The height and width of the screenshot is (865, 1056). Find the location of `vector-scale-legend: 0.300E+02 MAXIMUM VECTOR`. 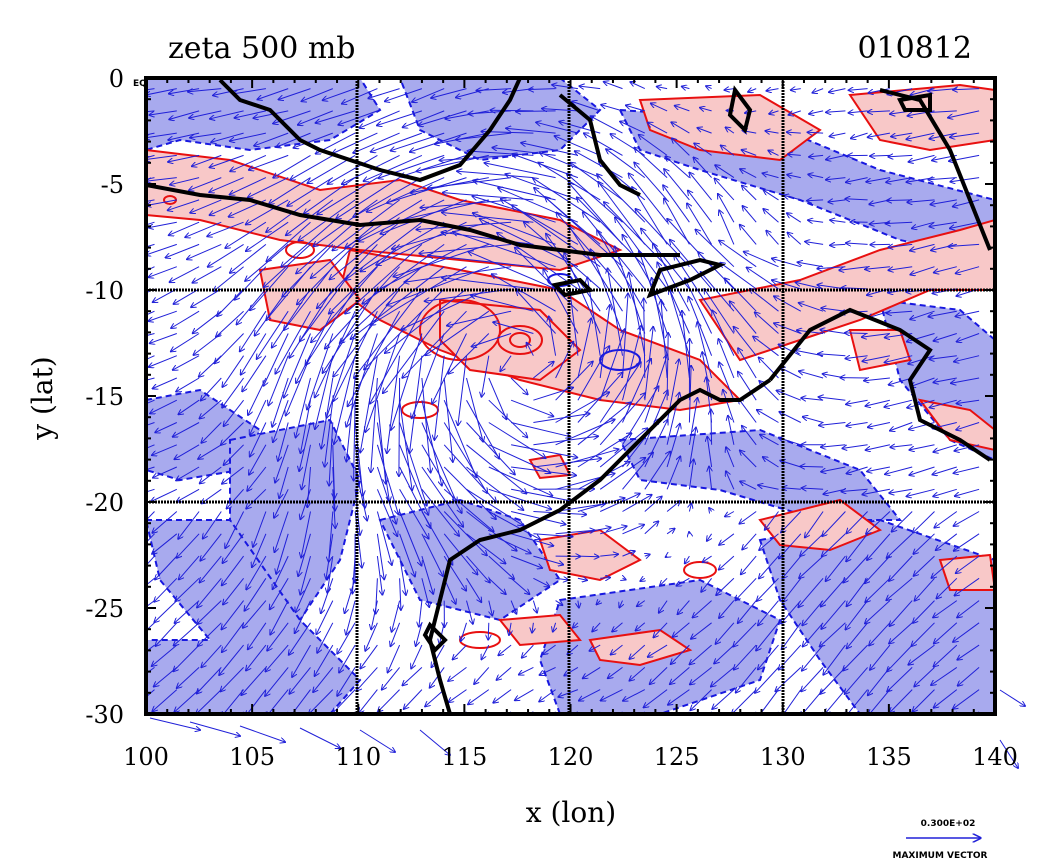

vector-scale-legend: 0.300E+02 MAXIMUM VECTOR is located at coordinates (939, 840).